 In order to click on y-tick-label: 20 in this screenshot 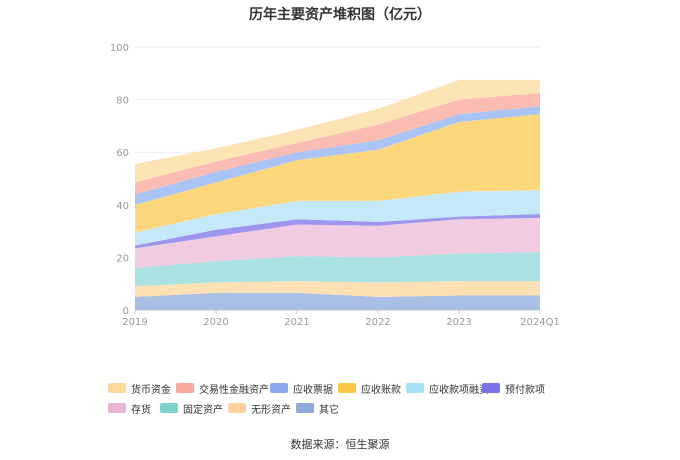, I will do `click(122, 258)`.